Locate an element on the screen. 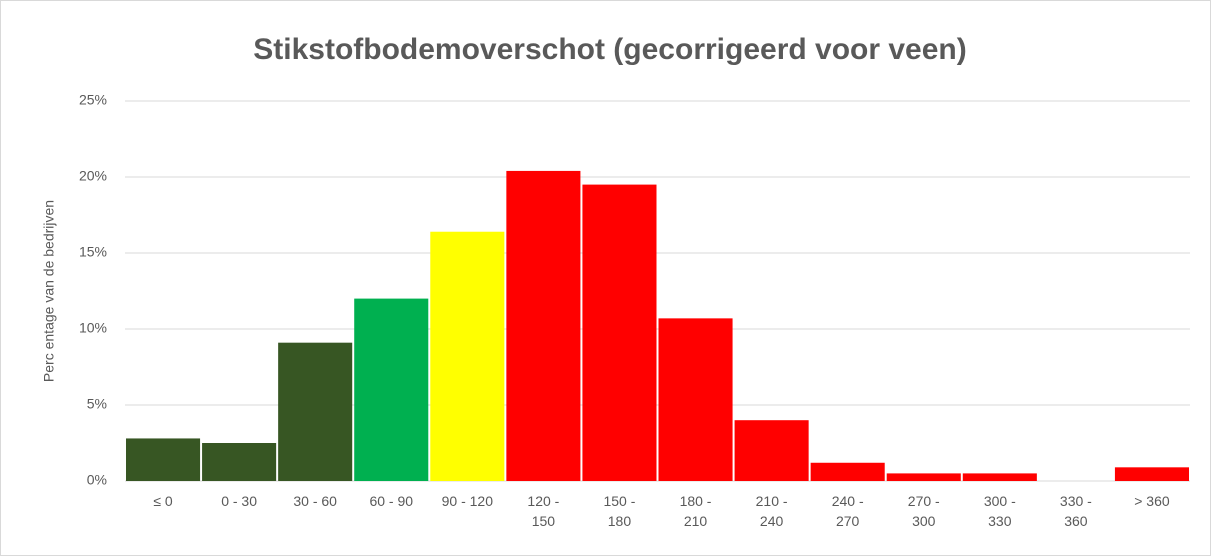 Image resolution: width=1211 pixels, height=556 pixels. y-tick-label: 10% is located at coordinates (93, 328).